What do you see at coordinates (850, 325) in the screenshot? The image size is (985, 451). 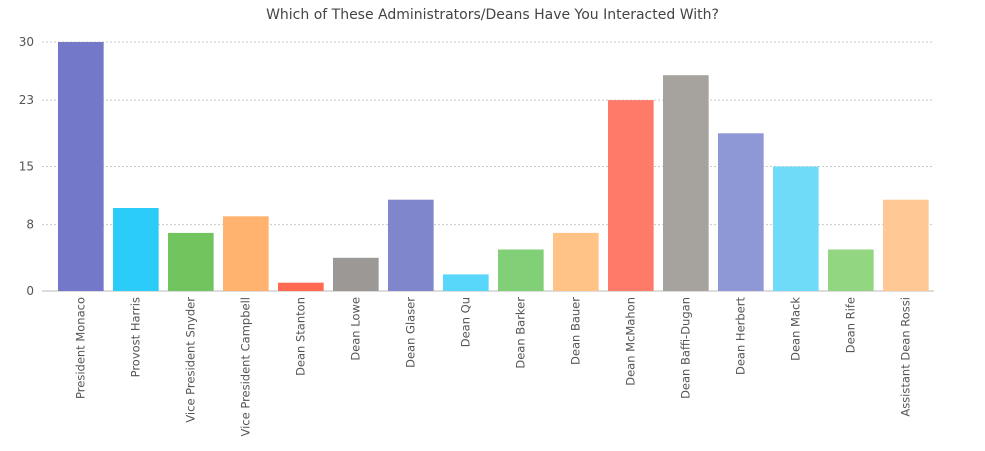 I see `x-tick-label-14: Dean Rife` at bounding box center [850, 325].